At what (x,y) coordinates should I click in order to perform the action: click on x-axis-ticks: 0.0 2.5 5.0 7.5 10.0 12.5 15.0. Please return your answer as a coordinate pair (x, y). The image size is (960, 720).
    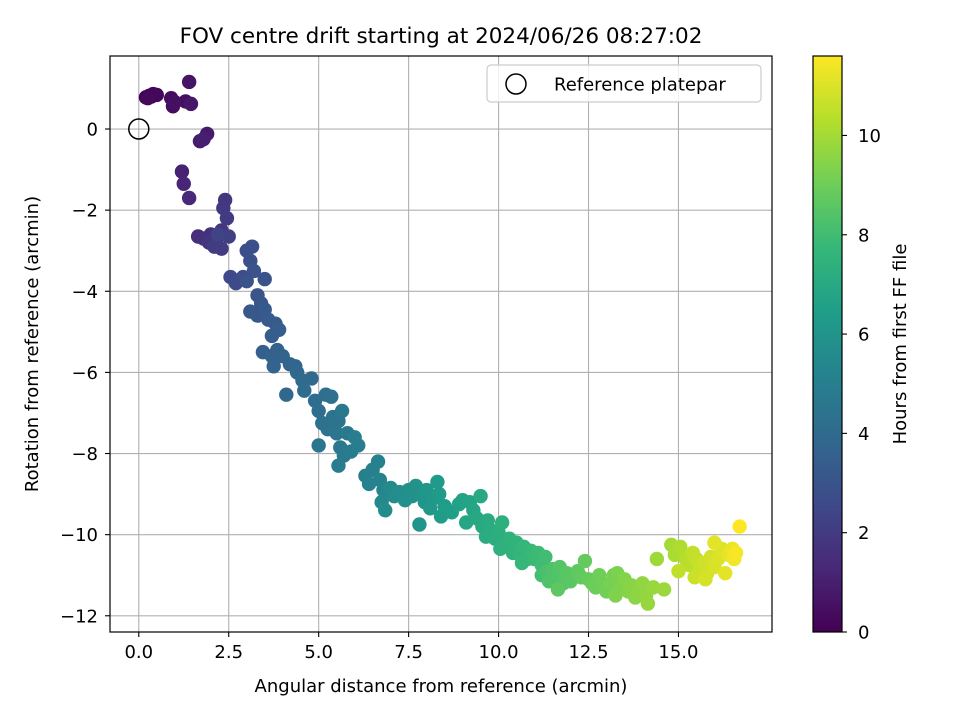
    Looking at the image, I should click on (411, 647).